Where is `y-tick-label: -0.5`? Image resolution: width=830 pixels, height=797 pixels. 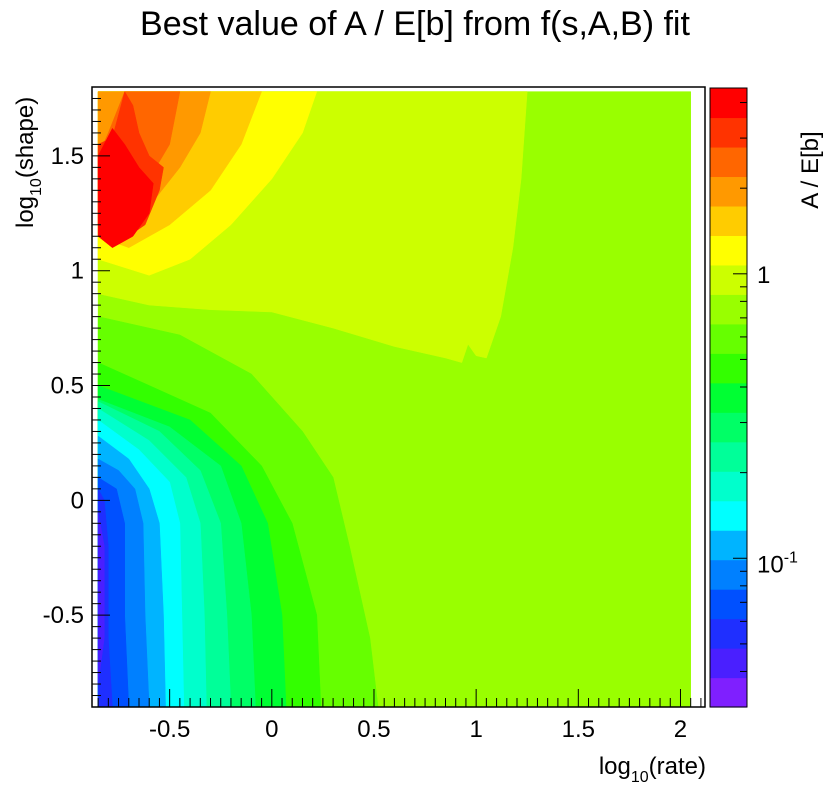
y-tick-label: -0.5 is located at coordinates (63, 615).